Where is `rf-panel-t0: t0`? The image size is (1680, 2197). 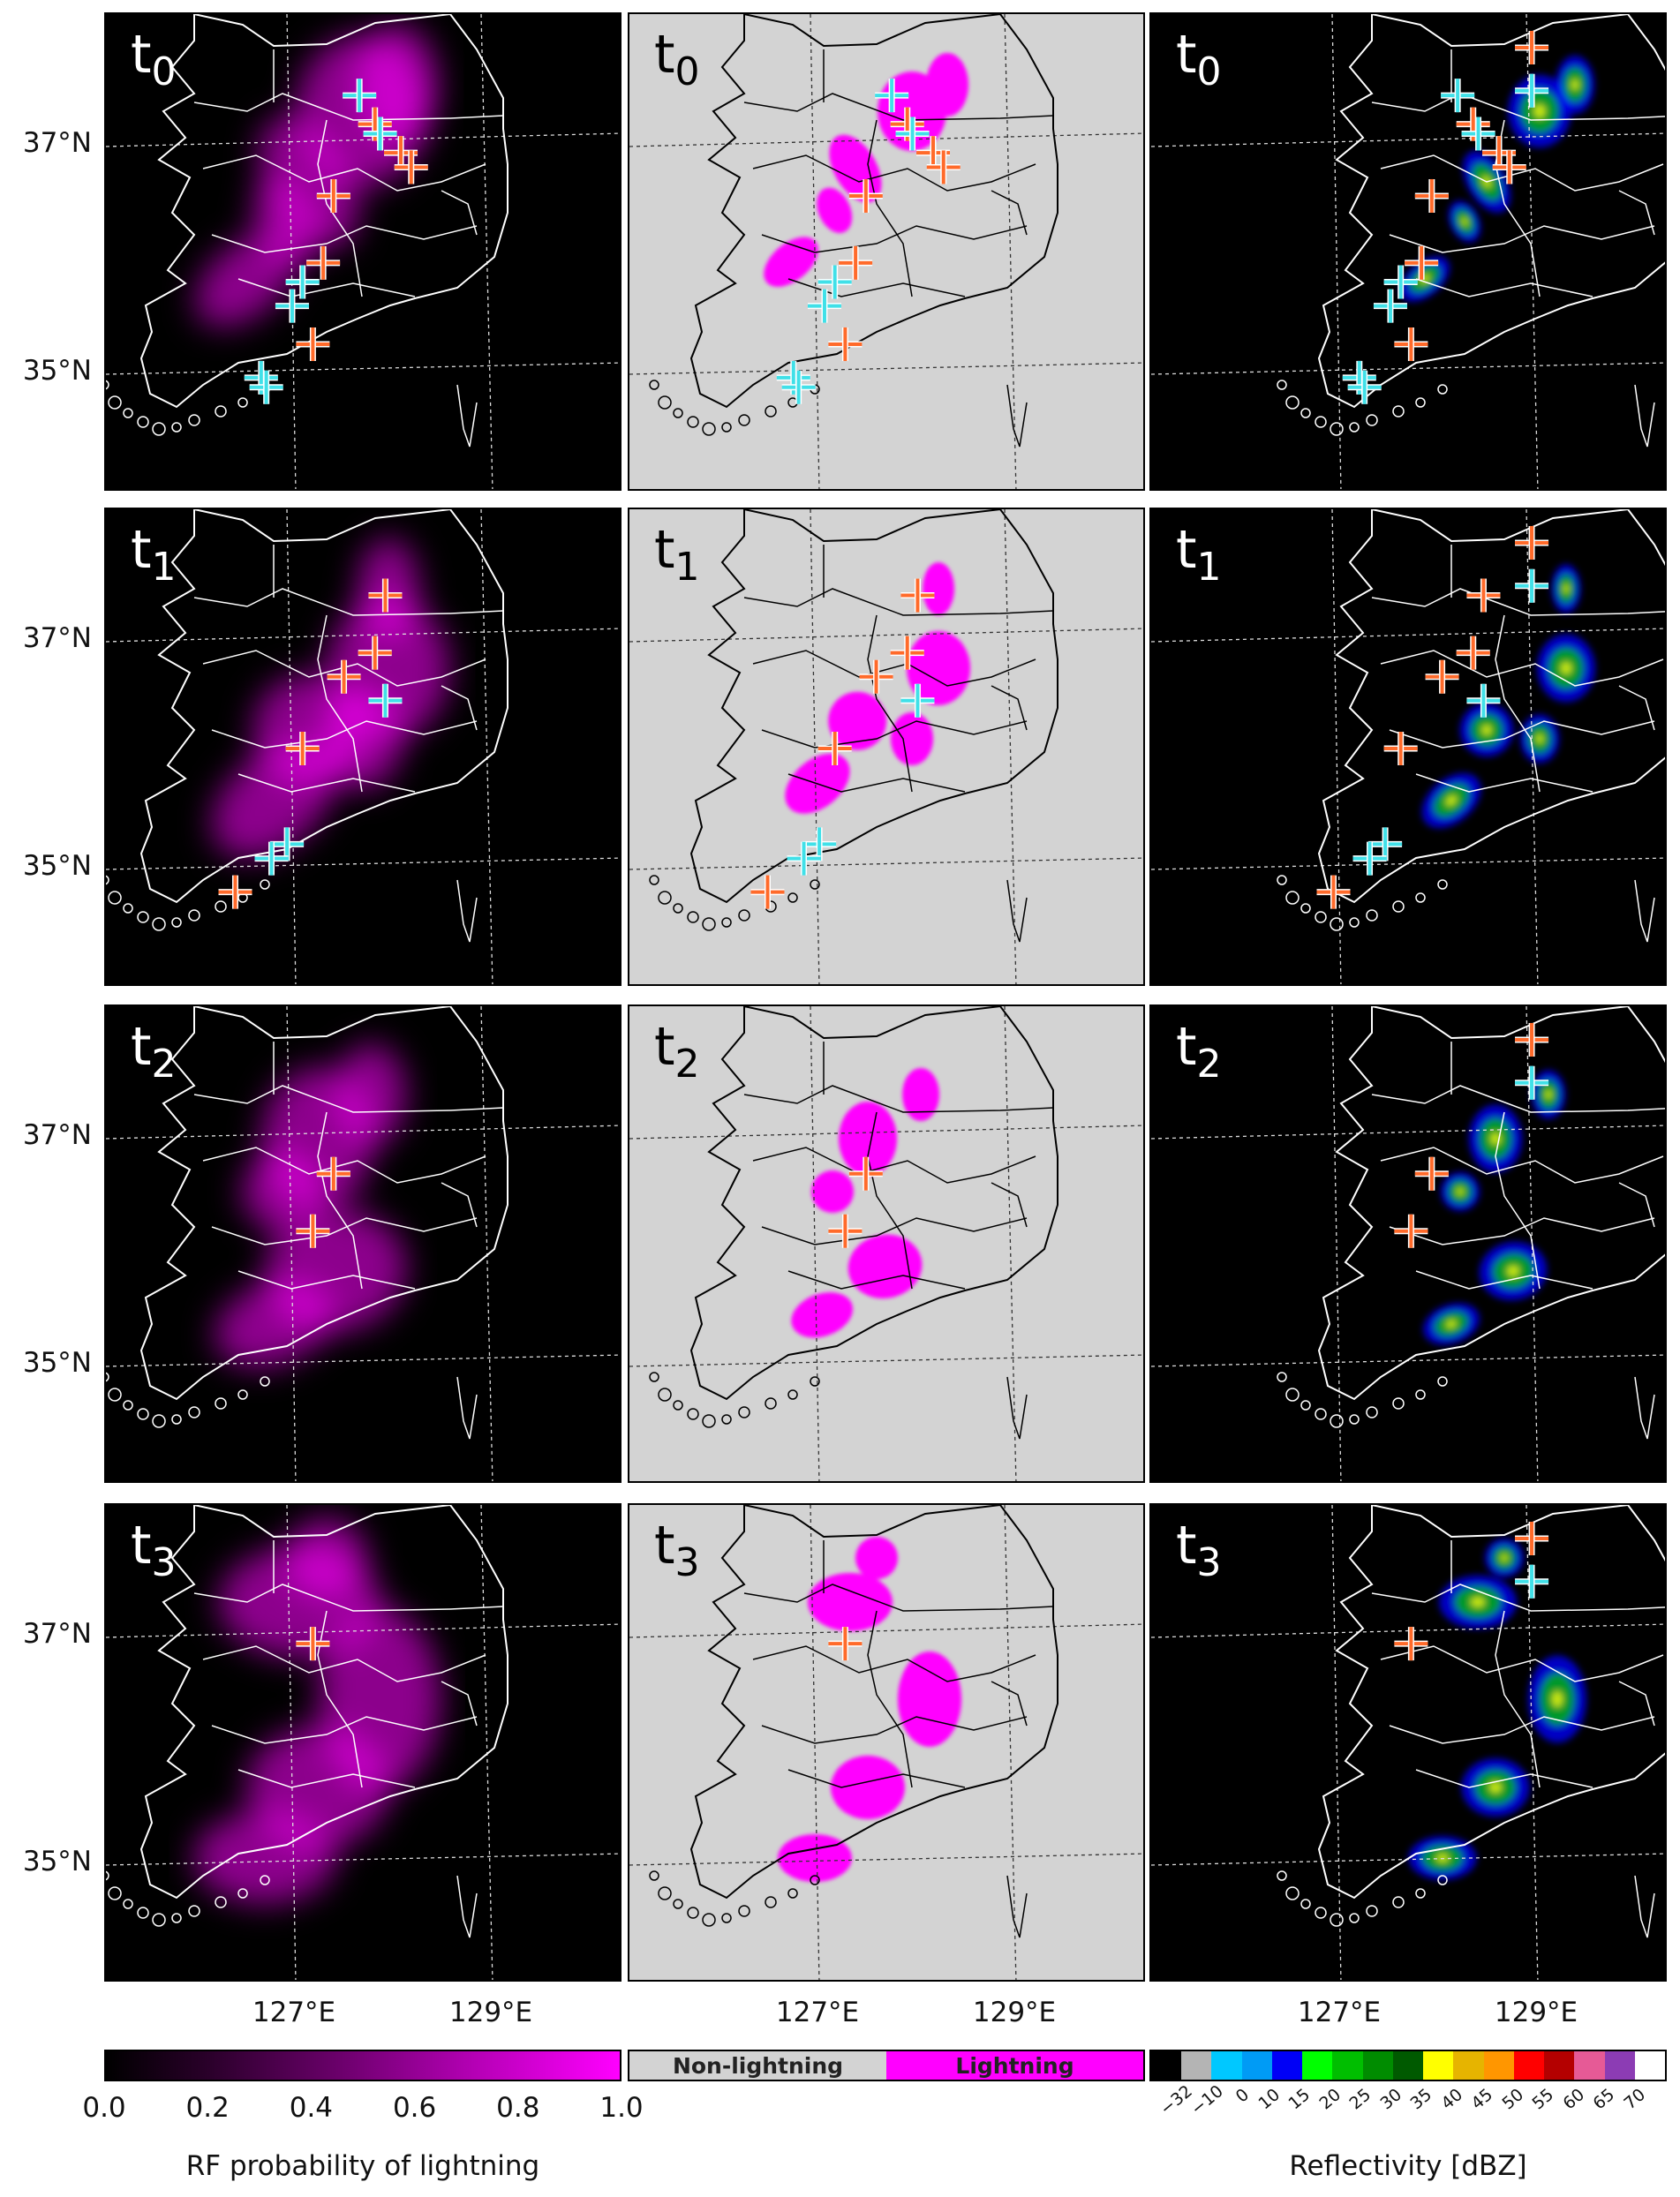
rf-panel-t0: t0 is located at coordinates (363, 251).